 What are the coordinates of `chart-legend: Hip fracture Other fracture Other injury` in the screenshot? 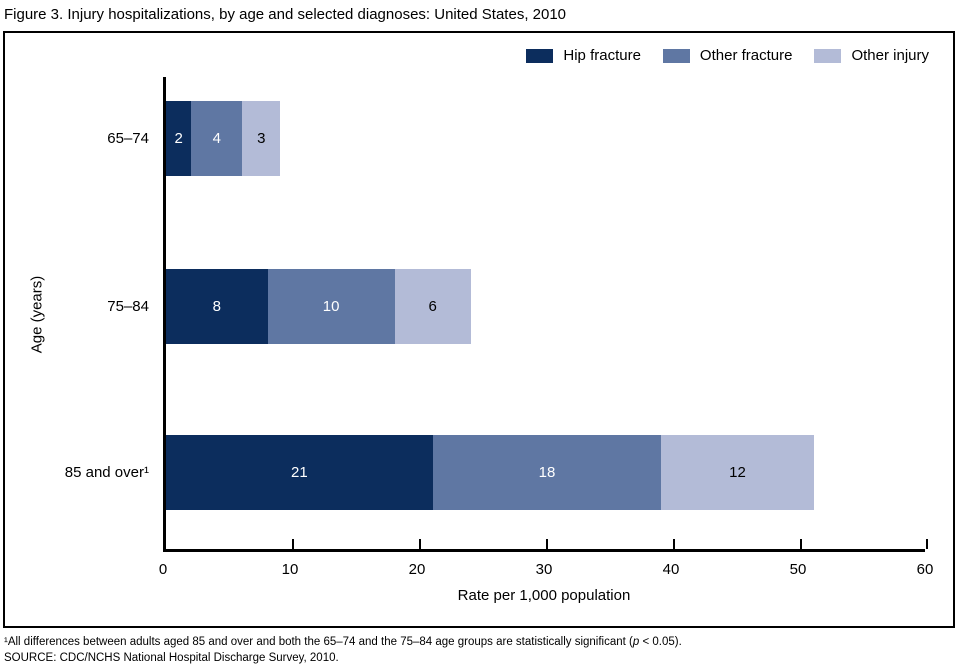 It's located at (727, 55).